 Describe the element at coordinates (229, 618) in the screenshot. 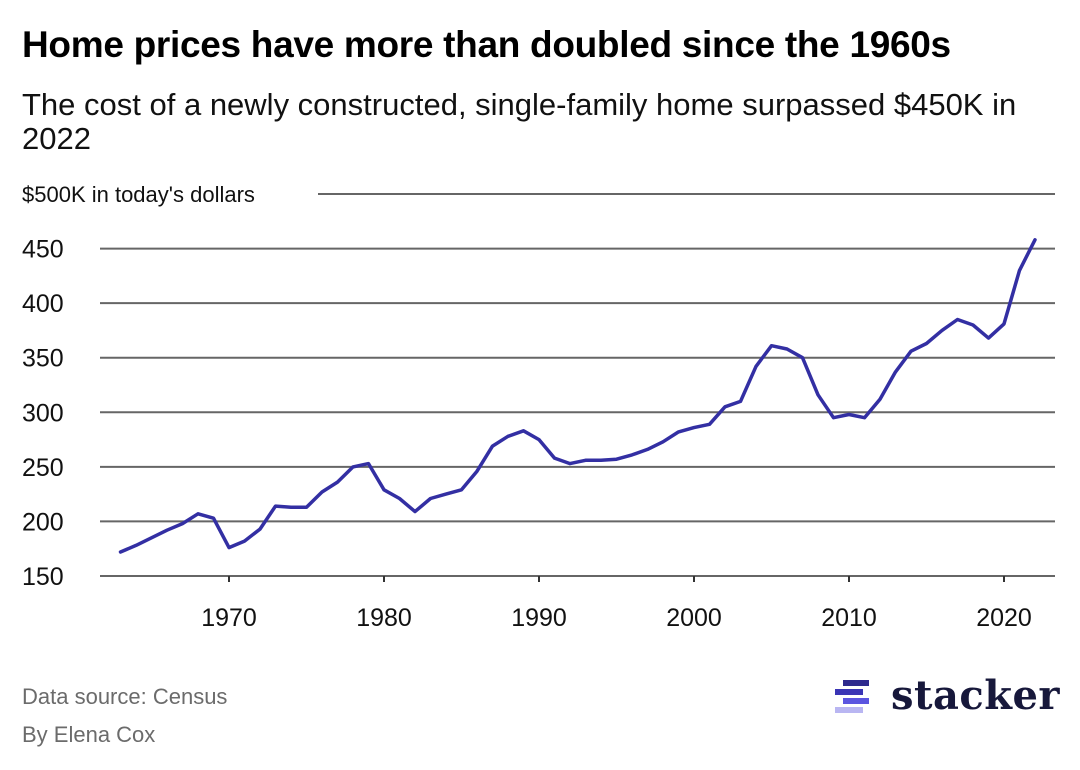

I see `x-tick-label: 1970` at that location.